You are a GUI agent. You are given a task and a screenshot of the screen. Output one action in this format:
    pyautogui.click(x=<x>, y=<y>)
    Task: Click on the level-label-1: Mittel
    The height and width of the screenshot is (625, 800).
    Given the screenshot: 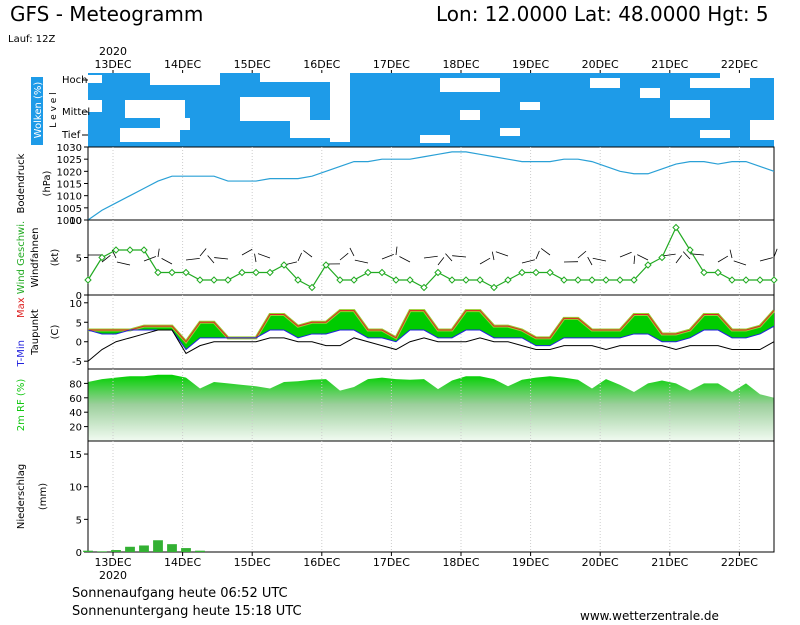 What is the action you would take?
    pyautogui.click(x=76, y=112)
    